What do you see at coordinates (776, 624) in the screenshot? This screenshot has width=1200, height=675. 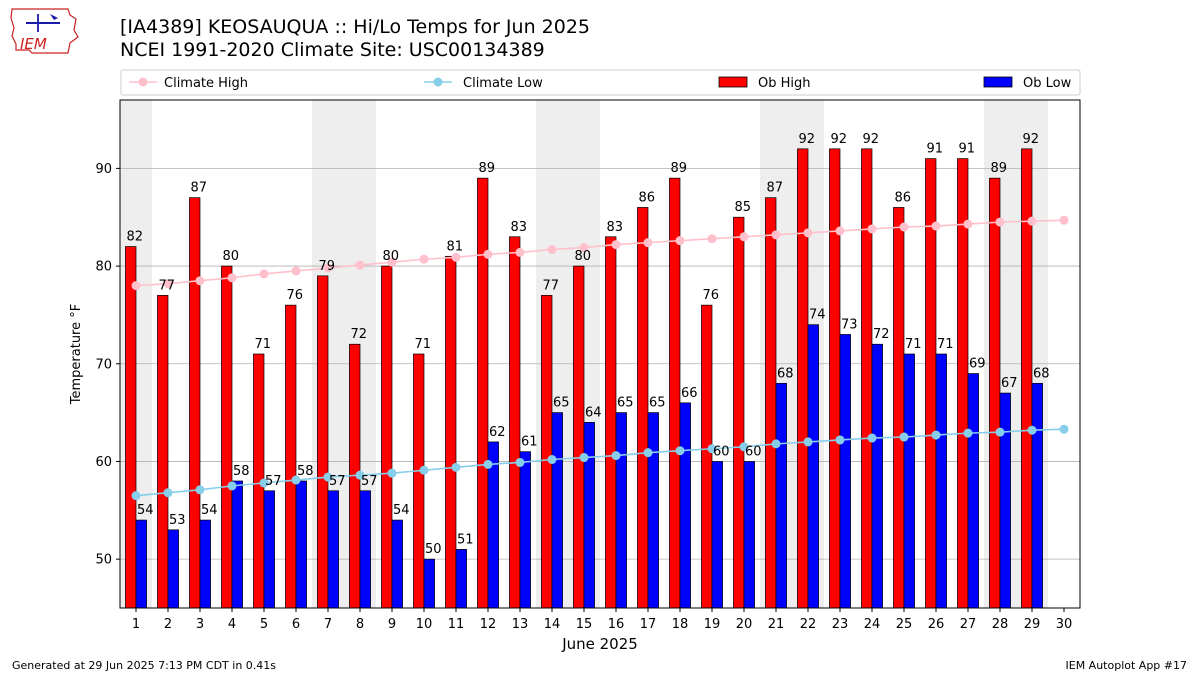 I see `x-tick-label: 21` at bounding box center [776, 624].